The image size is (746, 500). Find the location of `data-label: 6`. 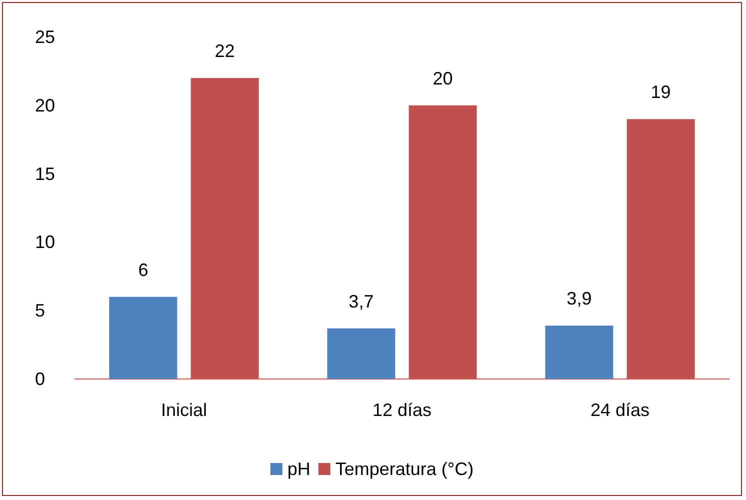

data-label: 6 is located at coordinates (143, 270).